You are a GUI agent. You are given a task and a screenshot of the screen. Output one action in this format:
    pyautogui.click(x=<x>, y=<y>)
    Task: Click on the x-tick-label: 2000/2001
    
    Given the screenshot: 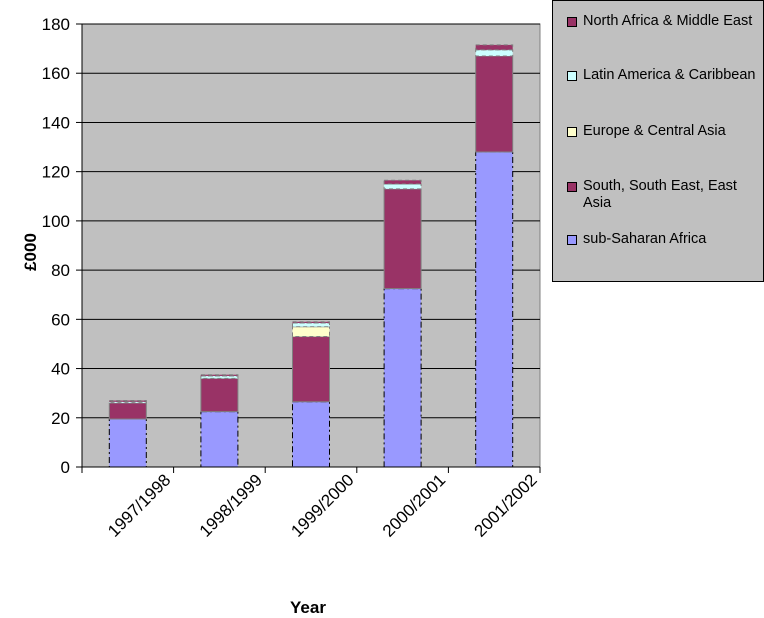 What is the action you would take?
    pyautogui.click(x=414, y=505)
    